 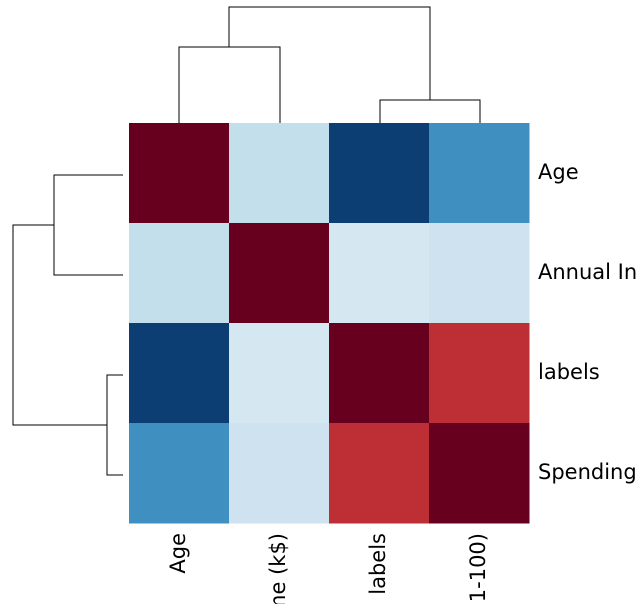 I want to click on row-label: Spending Score (1-100), so click(x=587, y=472).